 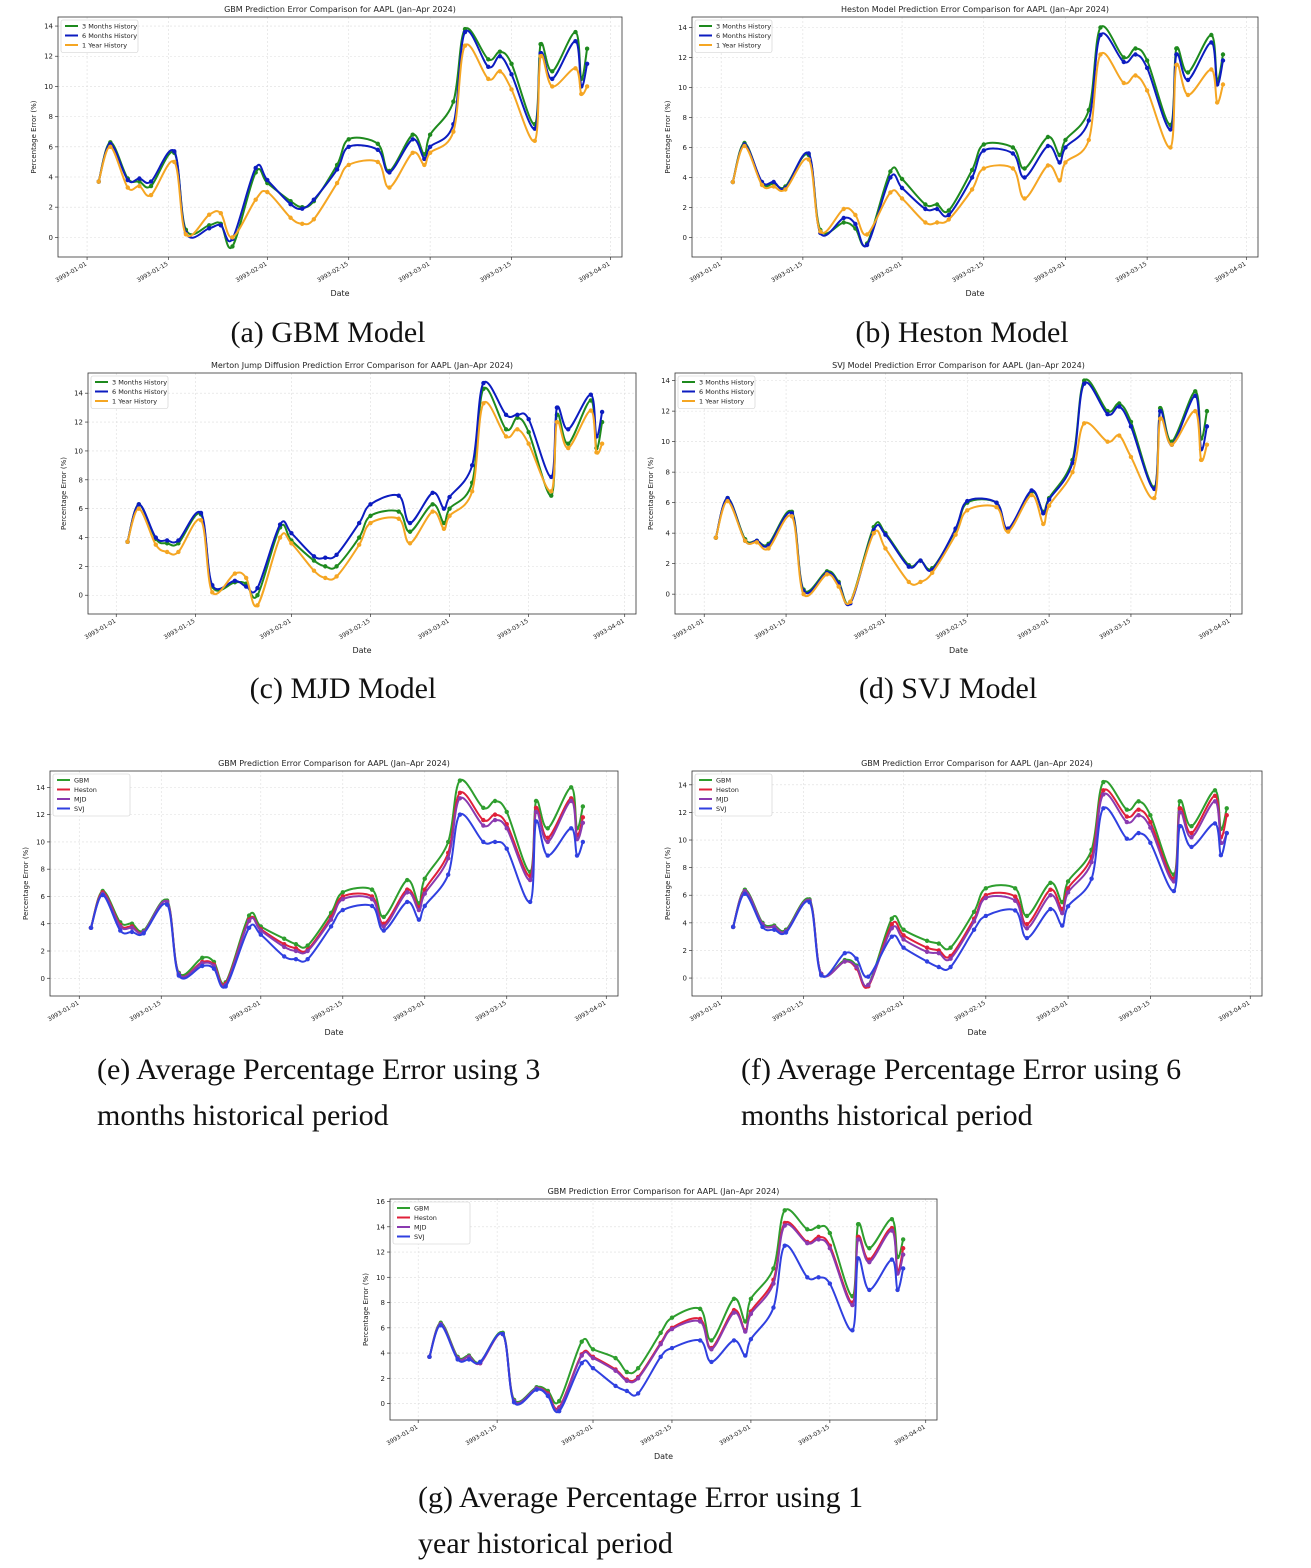 What do you see at coordinates (962, 332) in the screenshot?
I see `caption: (b) Heston Model` at bounding box center [962, 332].